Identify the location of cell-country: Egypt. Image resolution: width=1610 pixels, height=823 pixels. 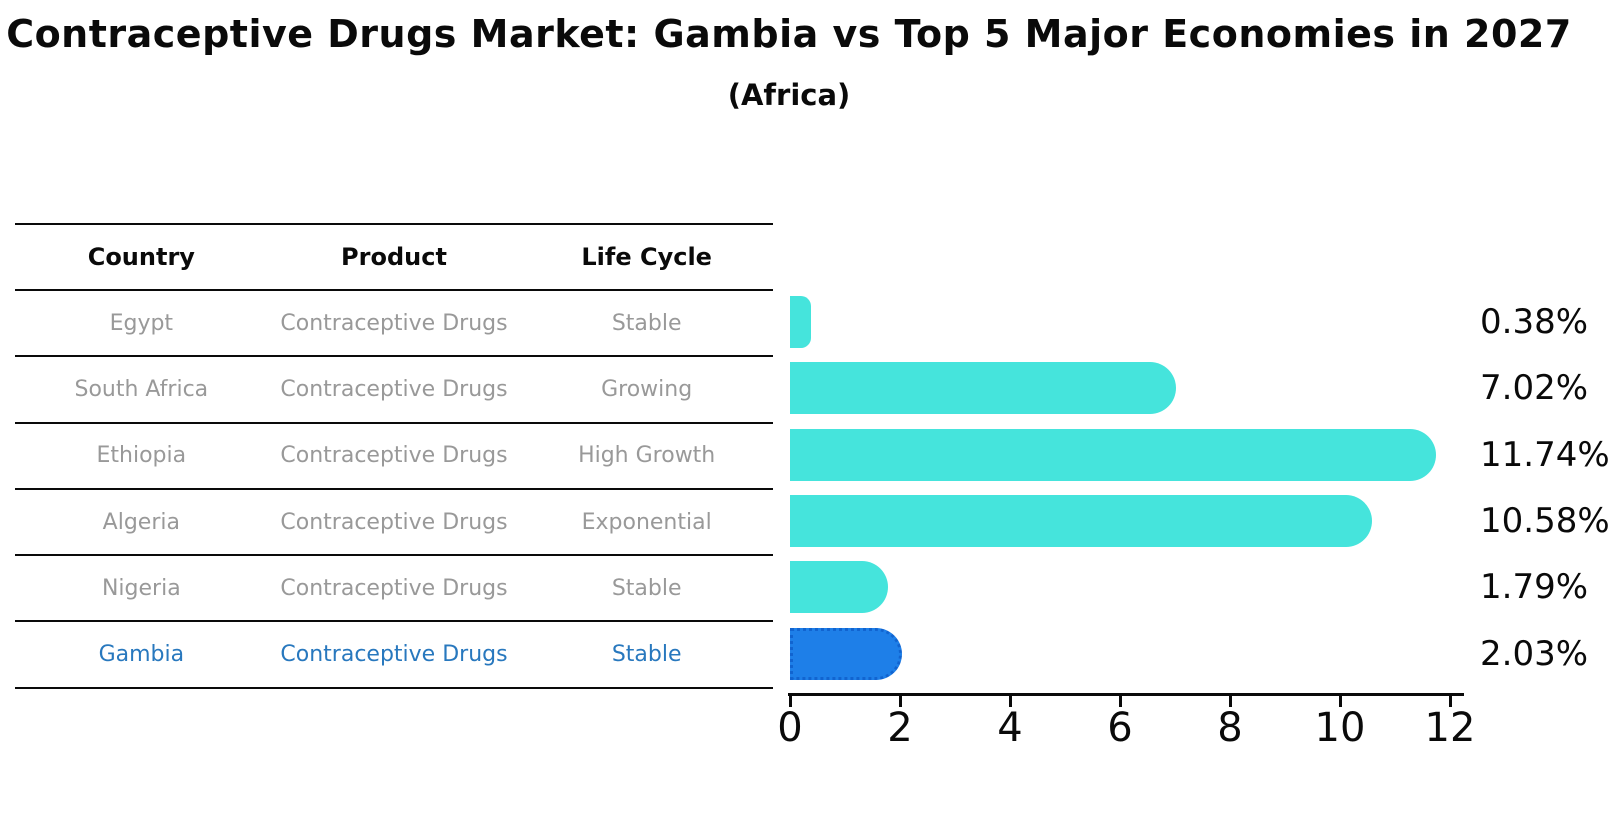
(141, 323).